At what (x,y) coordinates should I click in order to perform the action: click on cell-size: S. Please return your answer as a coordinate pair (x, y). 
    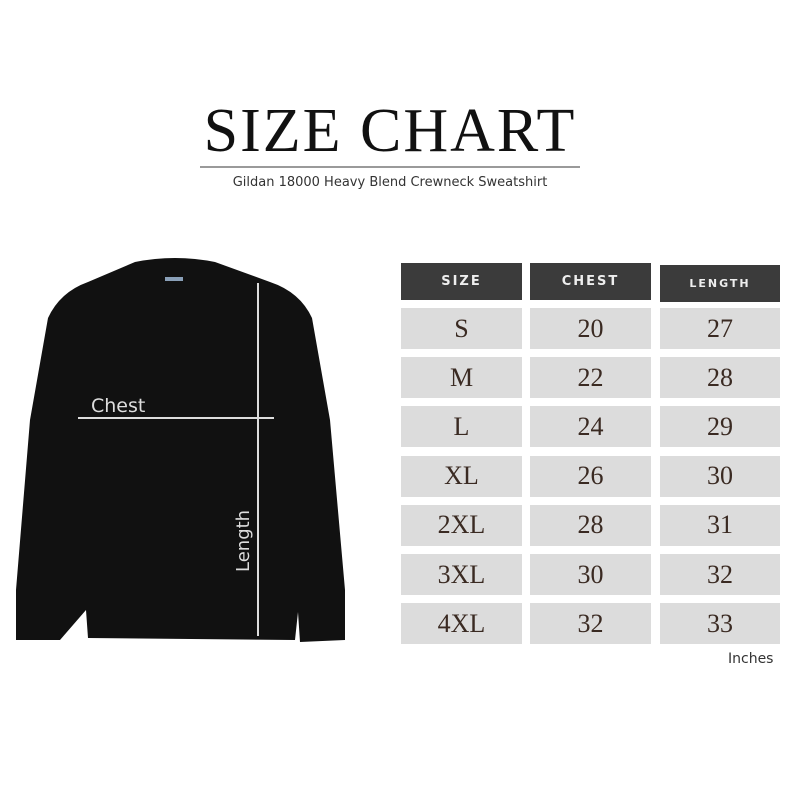
    Looking at the image, I should click on (461, 328).